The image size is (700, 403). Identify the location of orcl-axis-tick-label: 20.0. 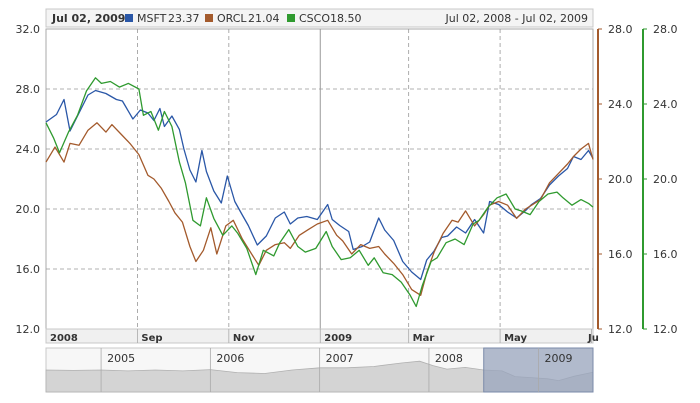
(620, 179).